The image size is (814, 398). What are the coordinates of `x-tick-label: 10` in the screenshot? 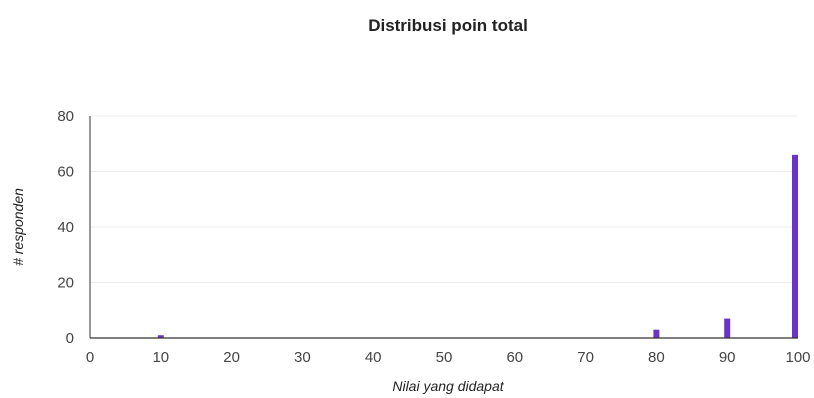 It's located at (160, 357).